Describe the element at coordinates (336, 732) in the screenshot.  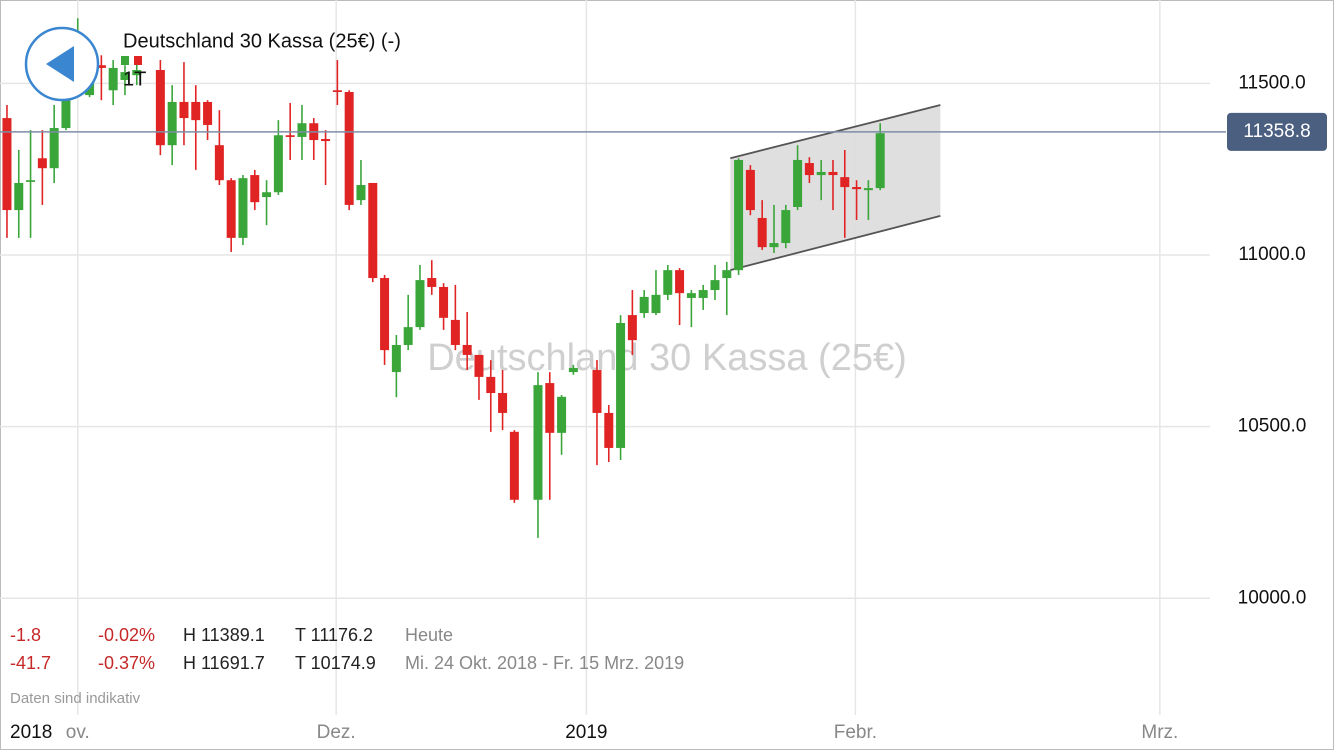
I see `x-tick-label: Dez.` at that location.